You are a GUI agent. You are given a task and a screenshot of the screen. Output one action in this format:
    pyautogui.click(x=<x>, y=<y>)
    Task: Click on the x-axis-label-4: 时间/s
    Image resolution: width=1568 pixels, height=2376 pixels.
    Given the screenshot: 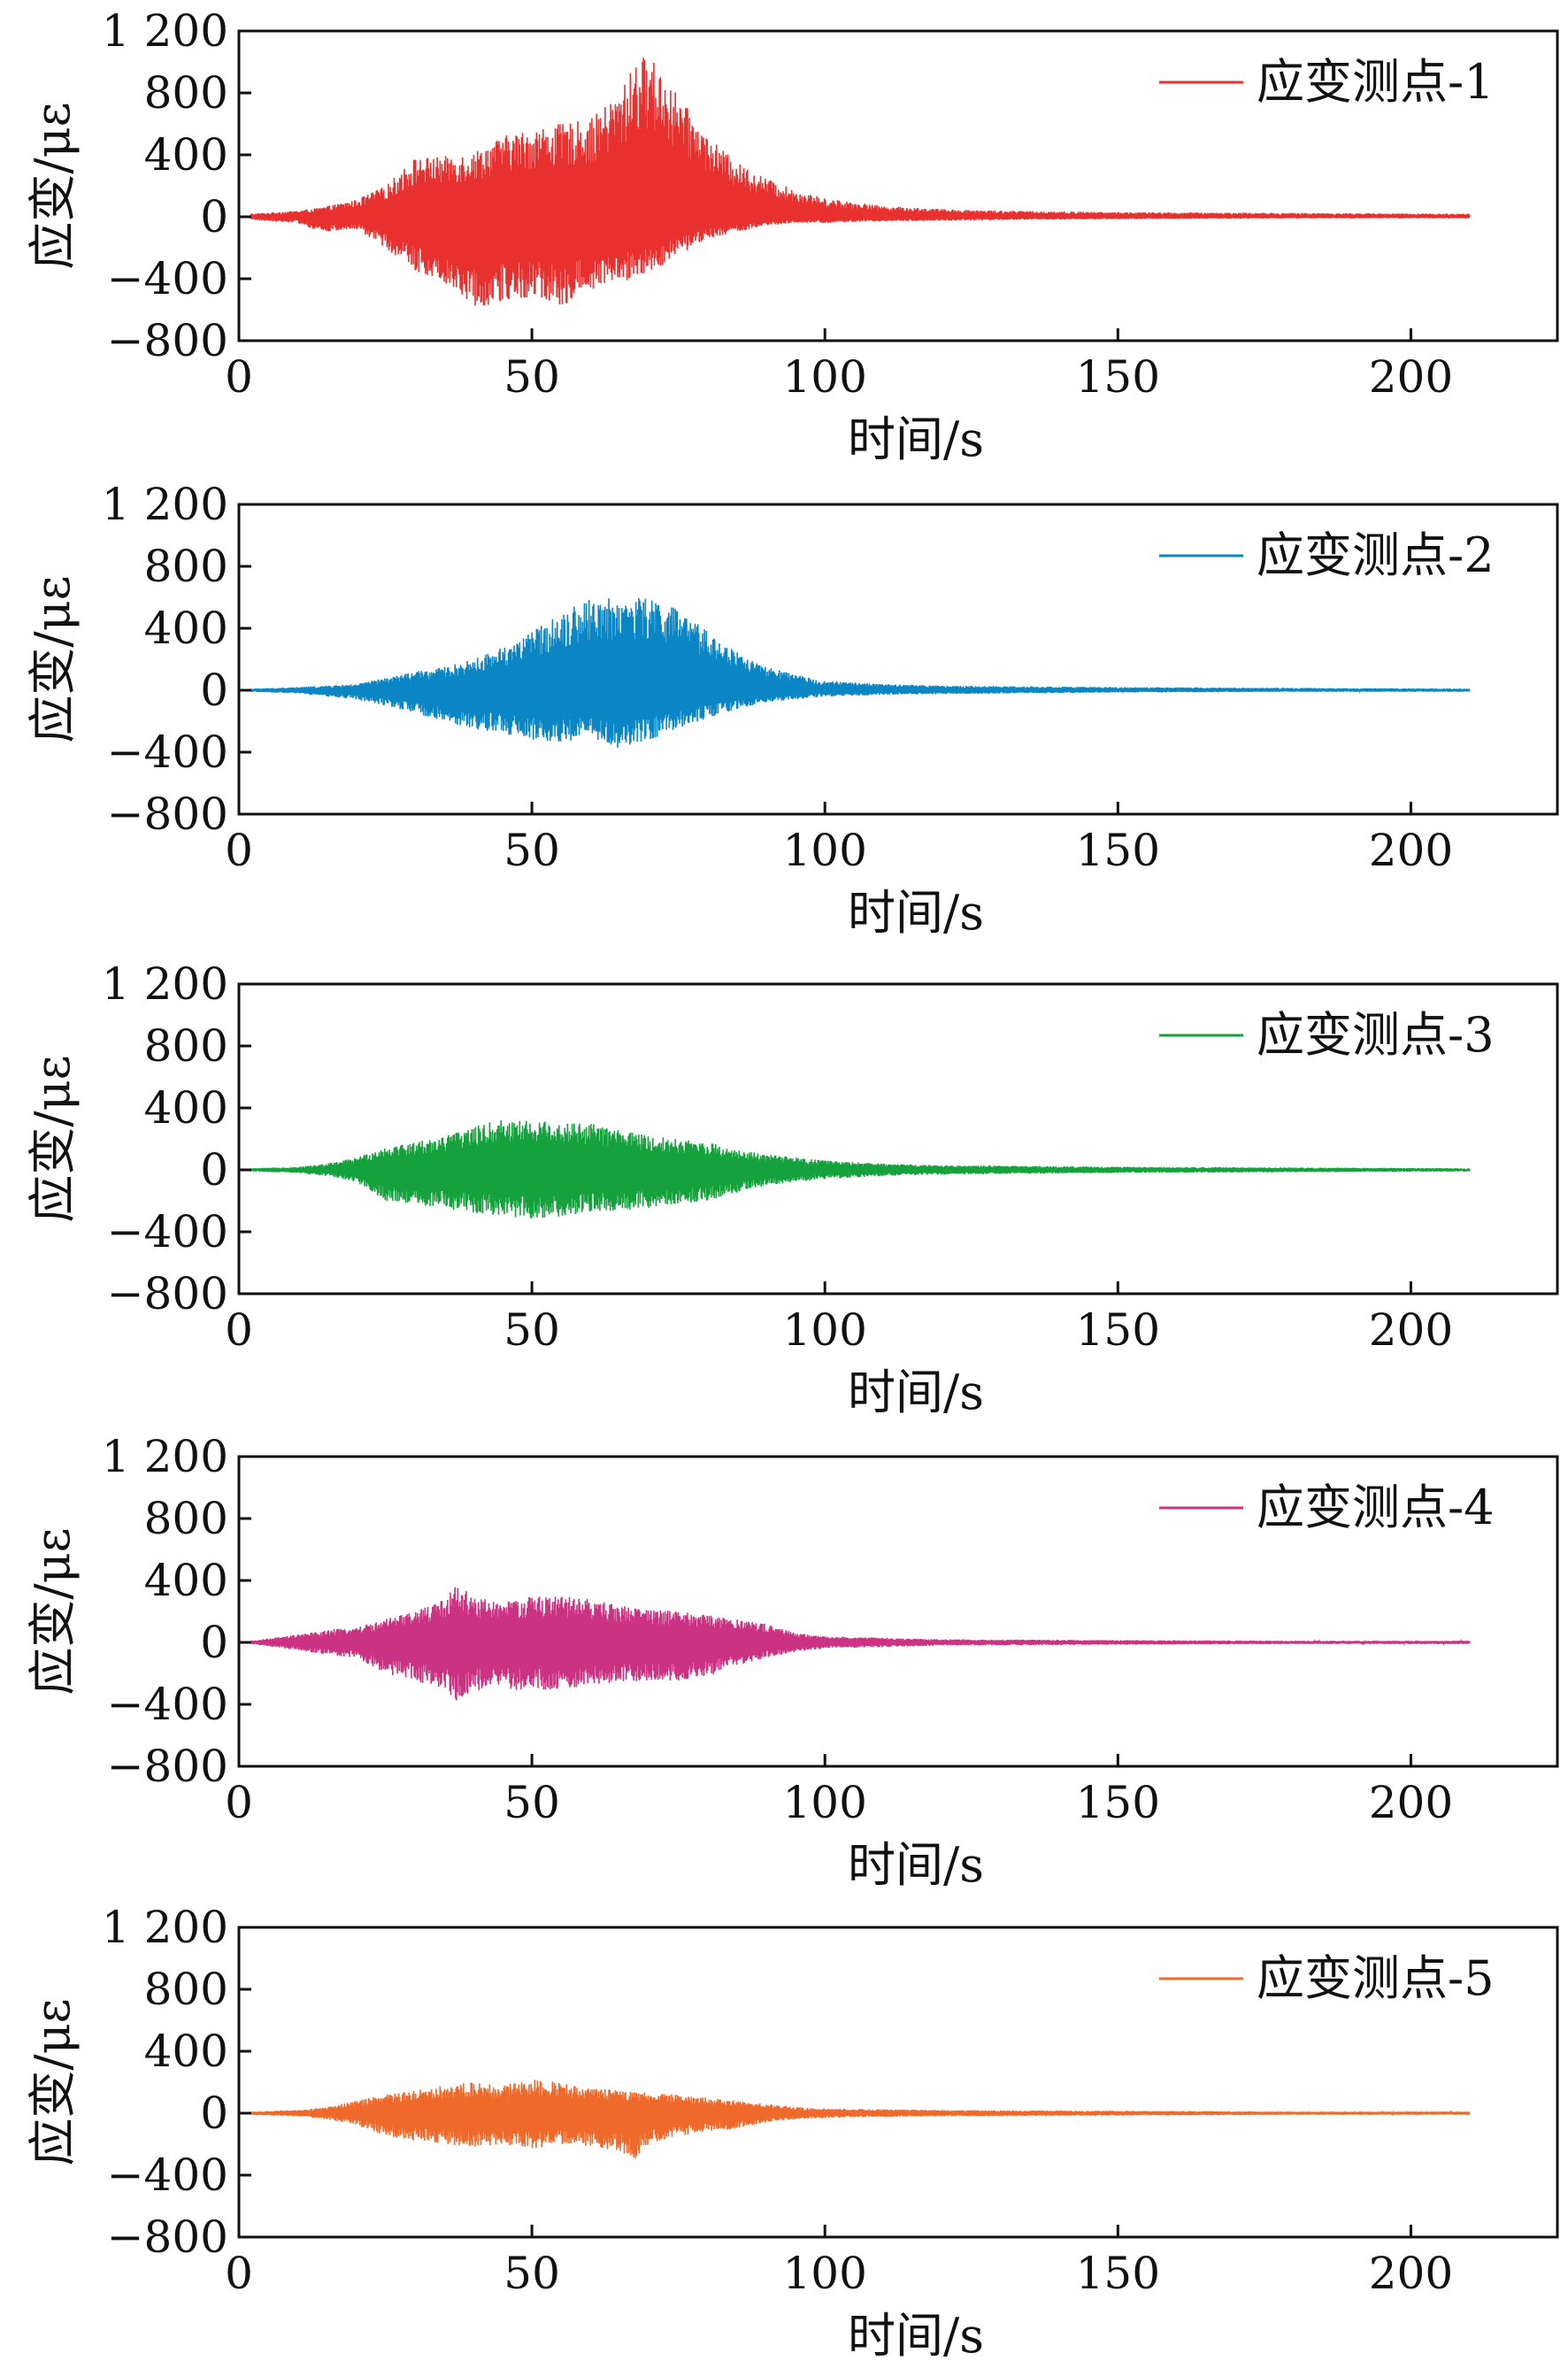 What is the action you would take?
    pyautogui.click(x=916, y=1865)
    